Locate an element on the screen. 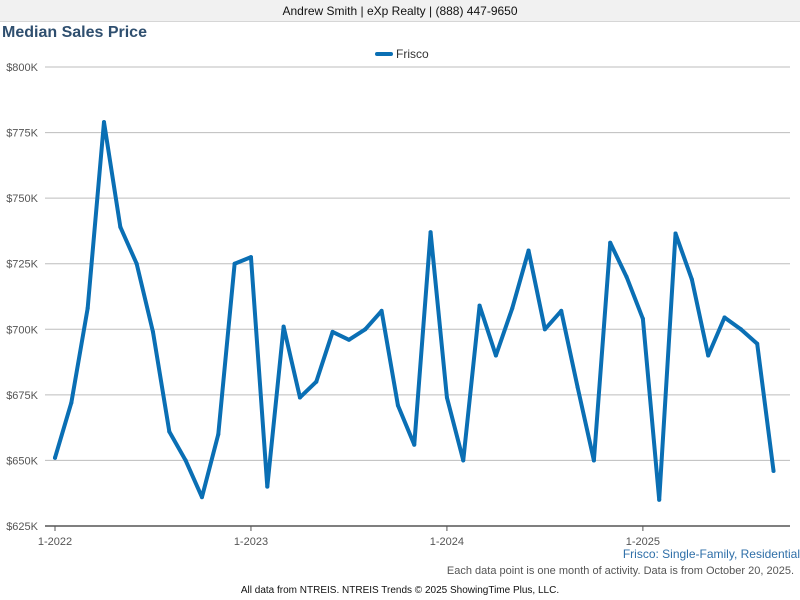 The width and height of the screenshot is (800, 600). y-tick-label: $750K is located at coordinates (22, 199).